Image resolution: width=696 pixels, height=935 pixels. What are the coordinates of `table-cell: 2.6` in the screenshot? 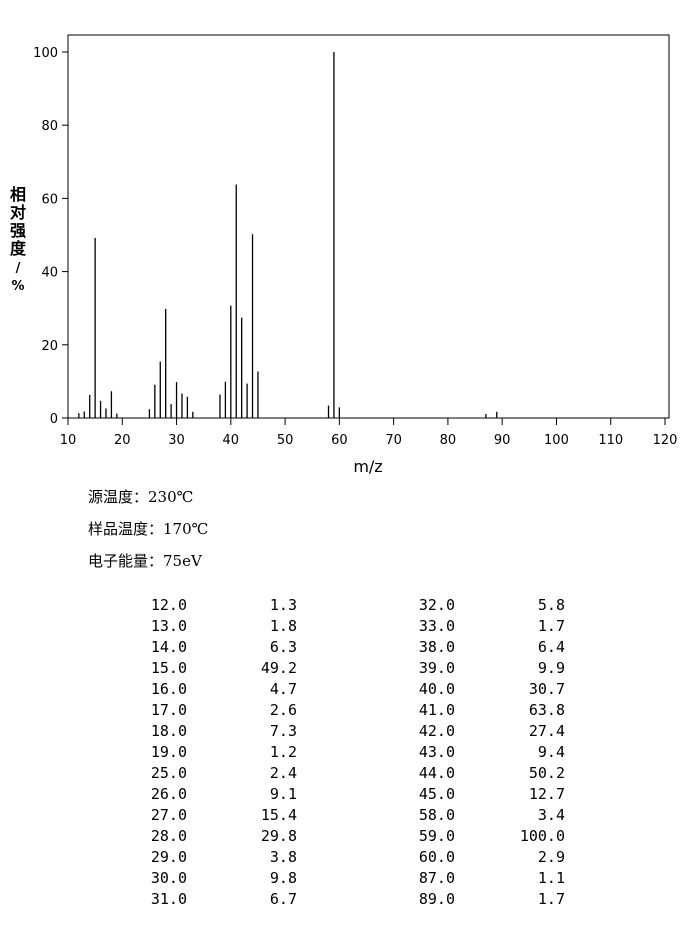 It's located at (283, 710).